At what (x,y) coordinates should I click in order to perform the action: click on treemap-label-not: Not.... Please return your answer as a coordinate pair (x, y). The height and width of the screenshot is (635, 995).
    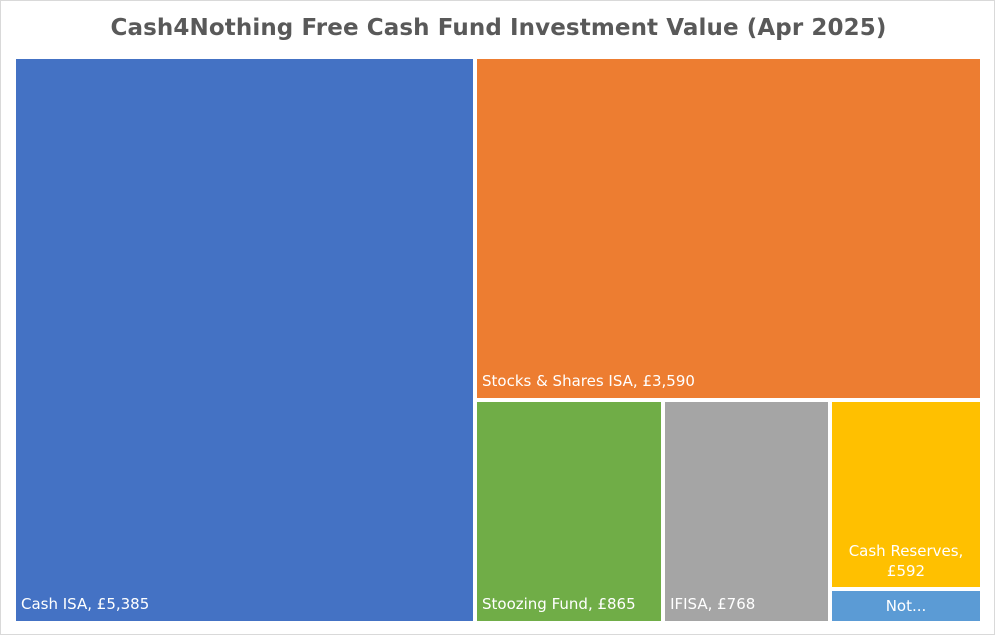
    Looking at the image, I should click on (906, 606).